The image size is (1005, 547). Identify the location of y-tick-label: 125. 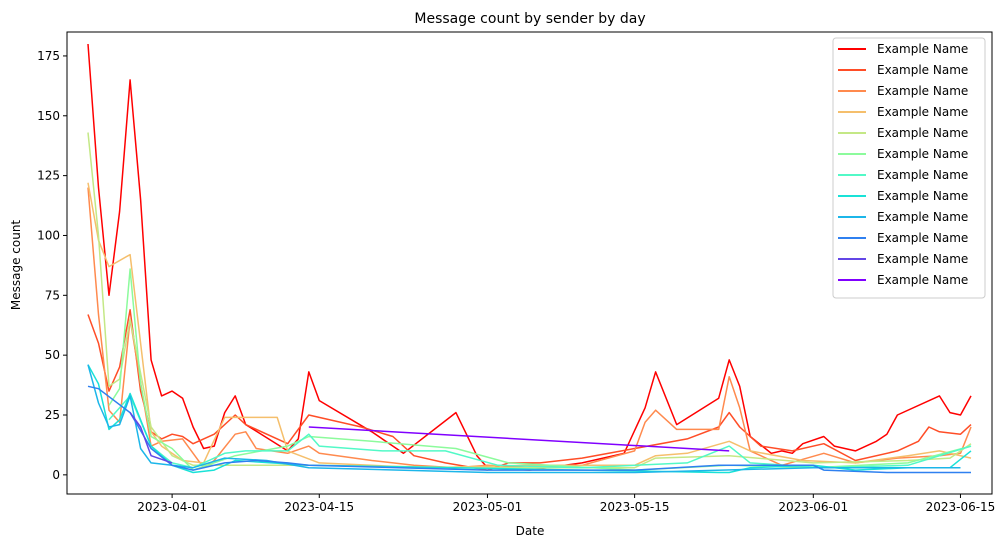
(48, 176).